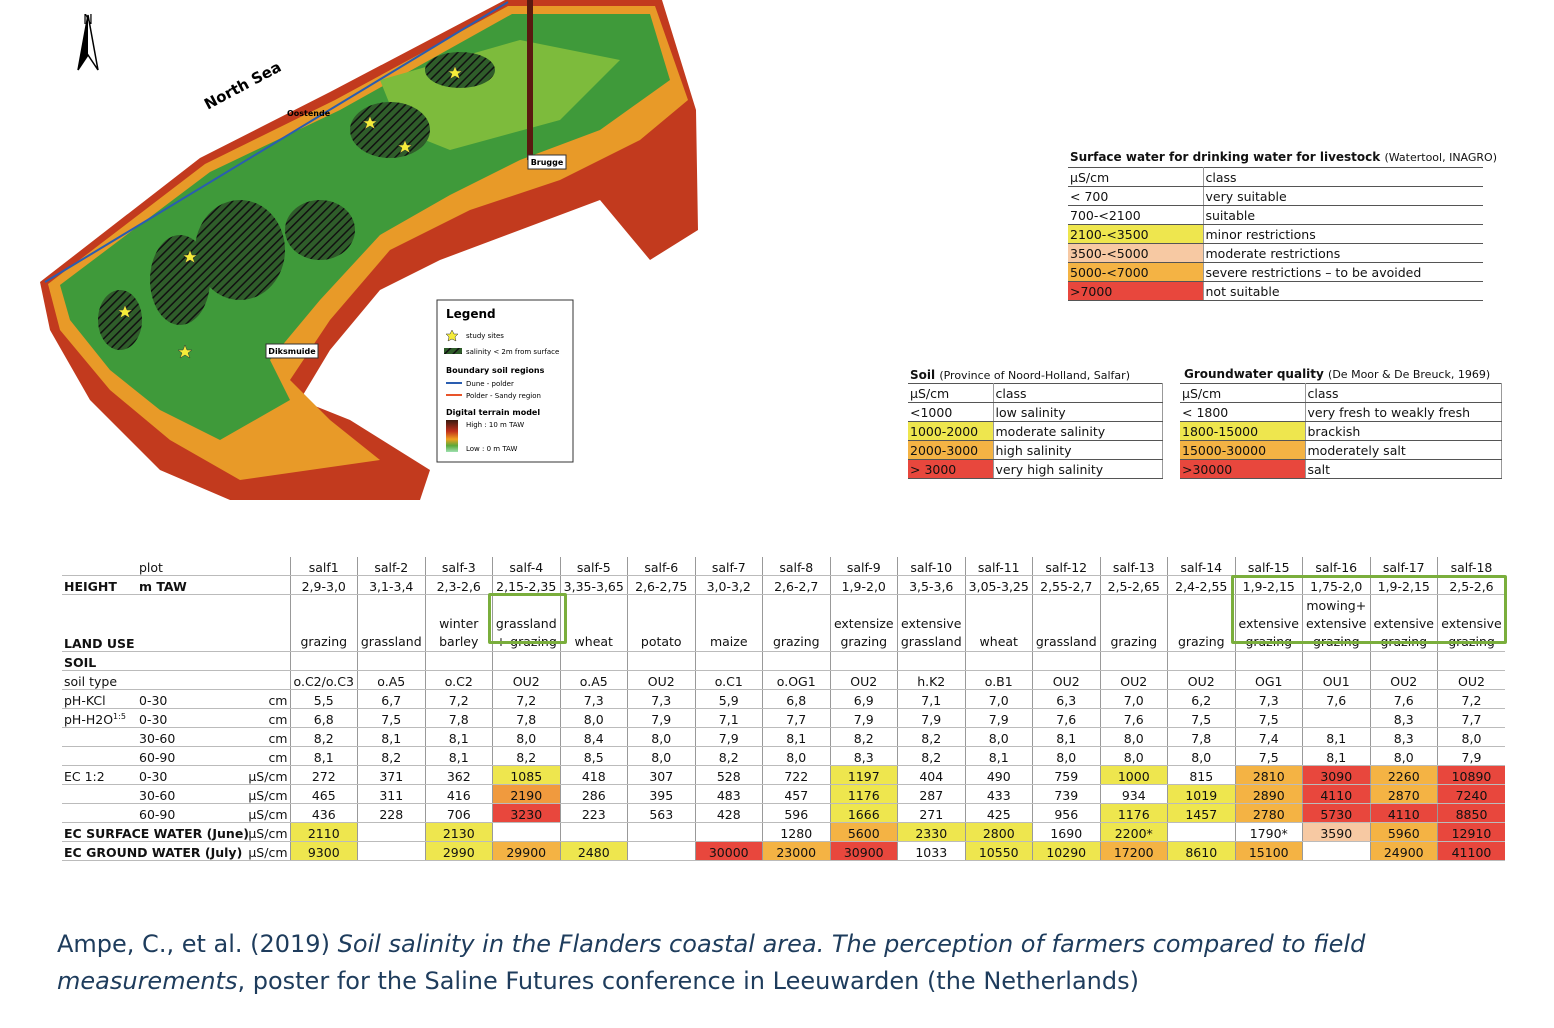  What do you see at coordinates (323, 699) in the screenshot?
I see `value-cell: 5,5` at bounding box center [323, 699].